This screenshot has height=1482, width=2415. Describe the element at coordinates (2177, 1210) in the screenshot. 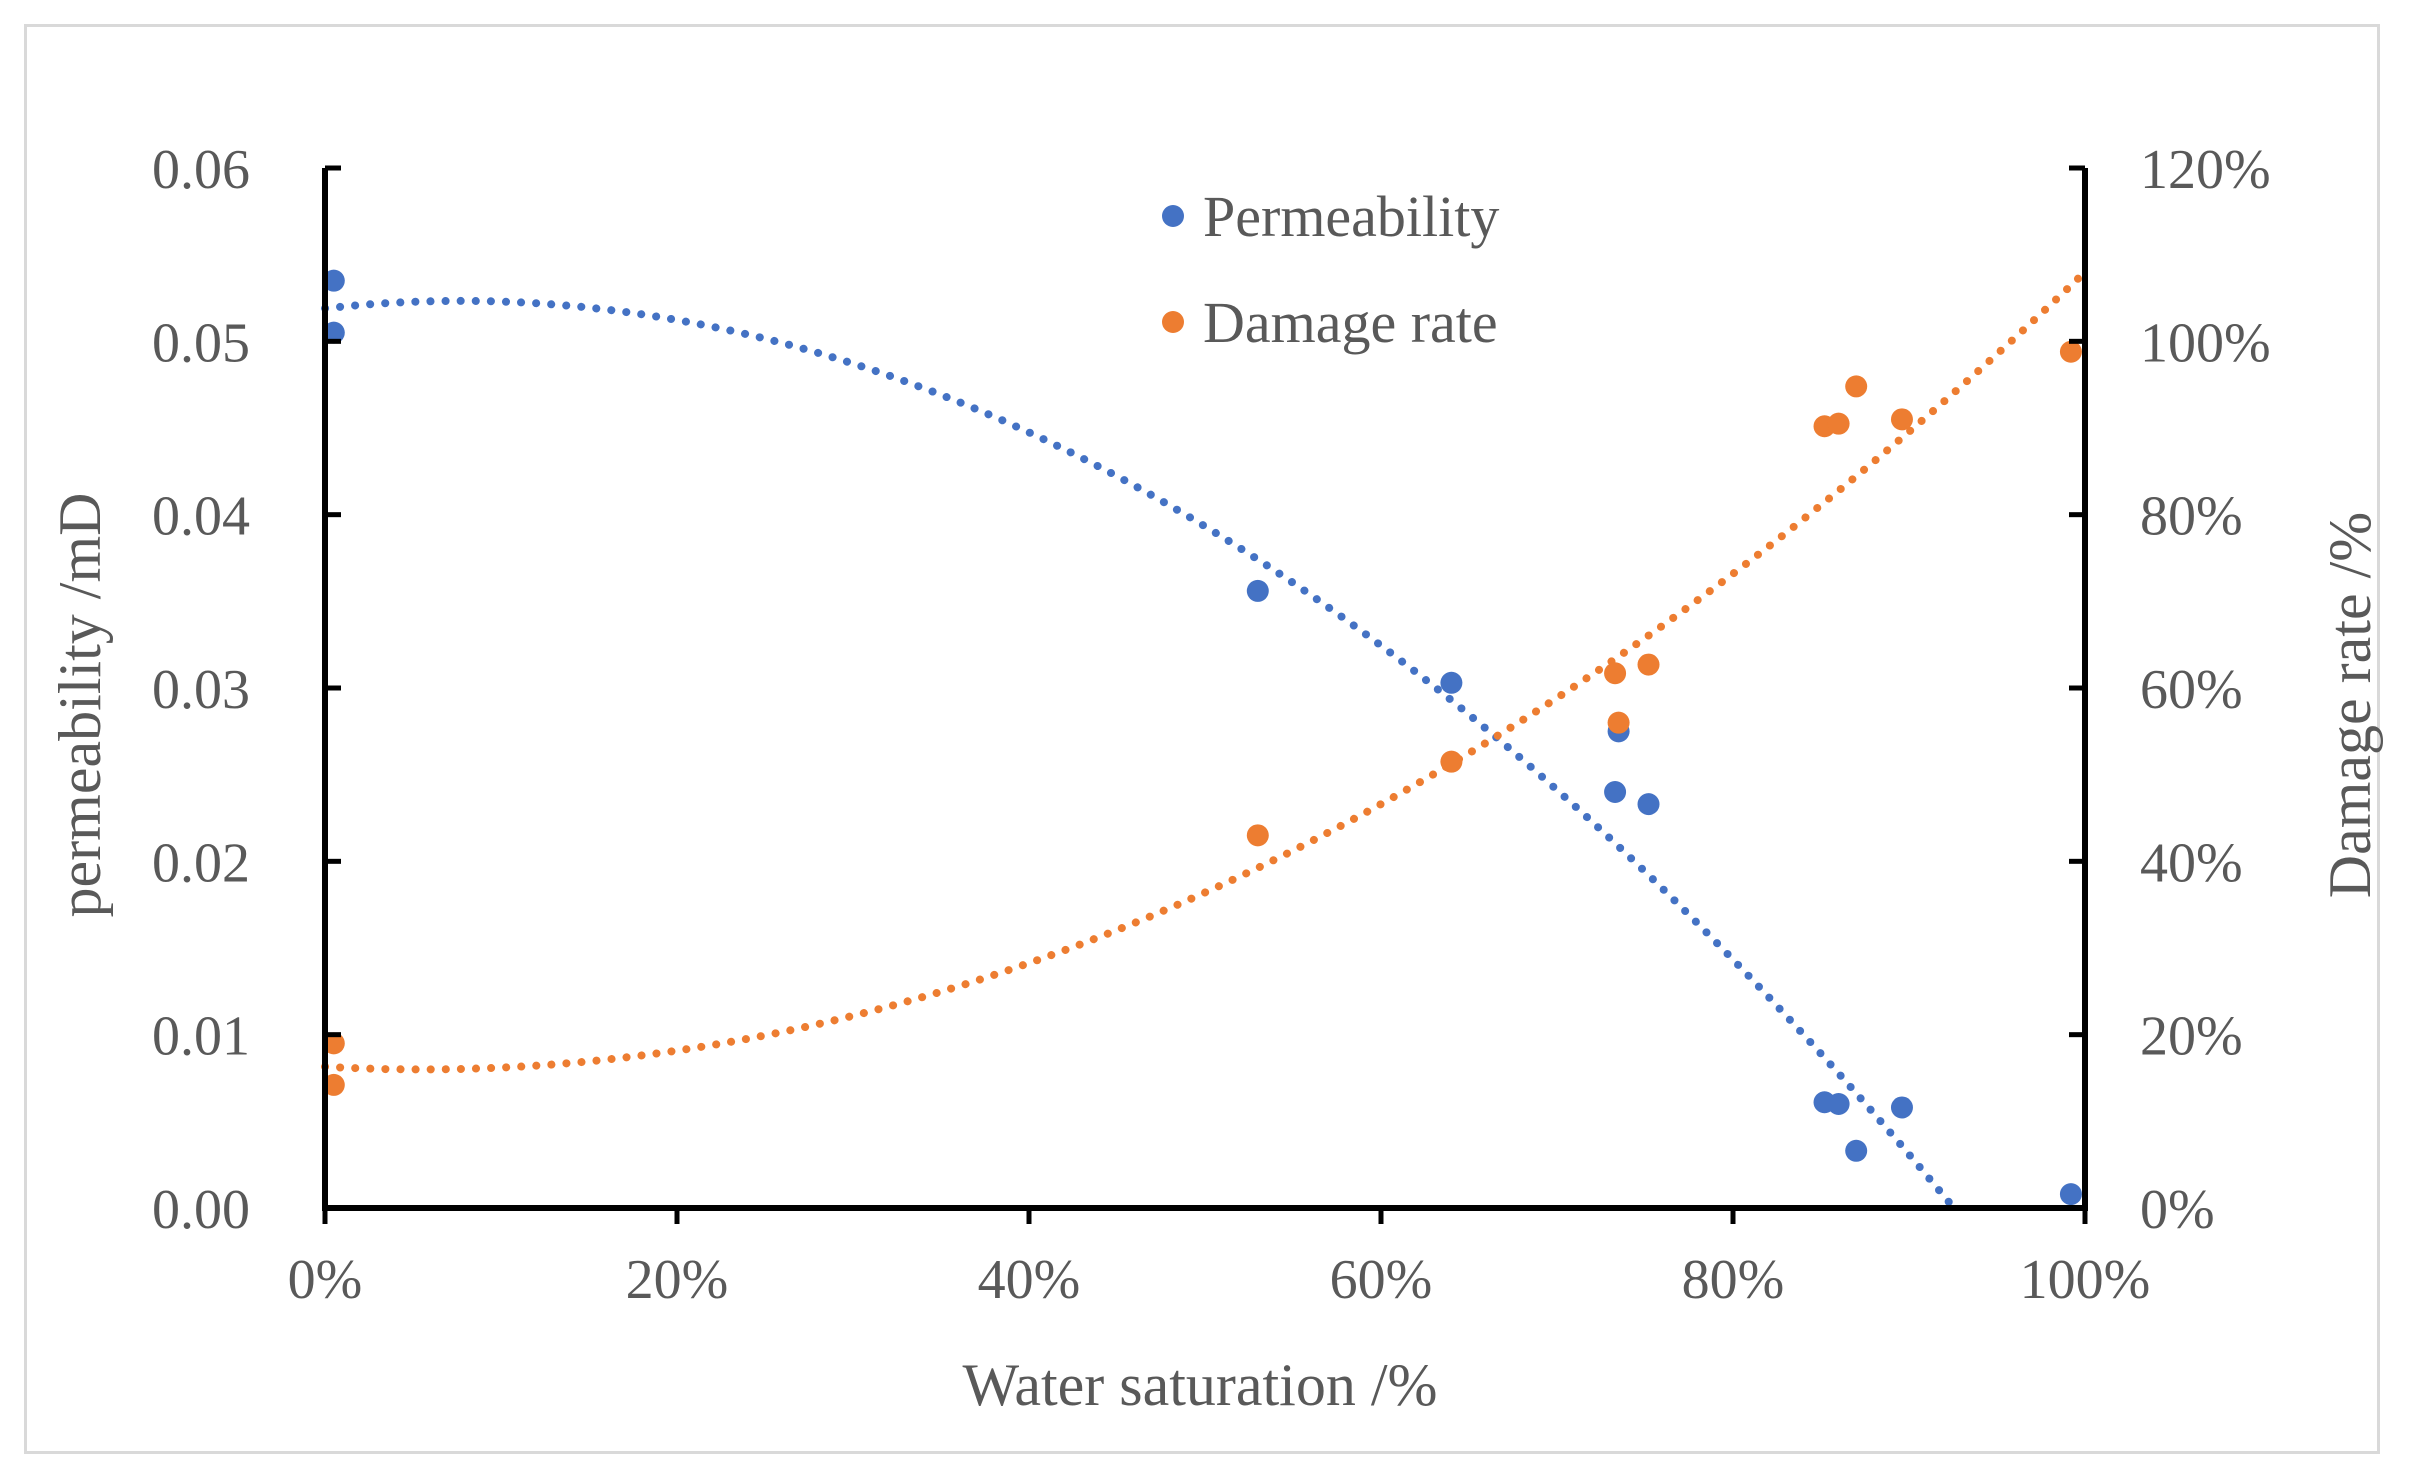

I see `y-right-tick-label: 0%` at that location.